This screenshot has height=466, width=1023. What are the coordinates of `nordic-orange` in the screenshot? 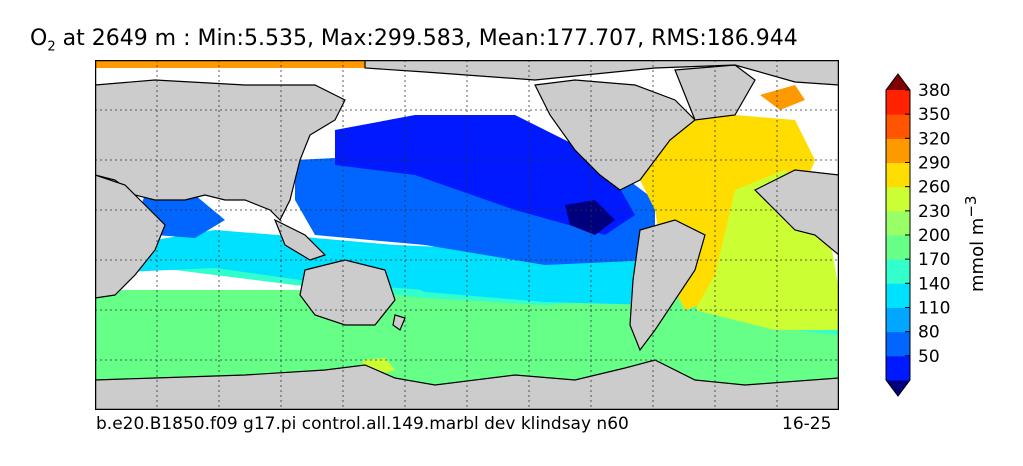 It's located at (782, 97).